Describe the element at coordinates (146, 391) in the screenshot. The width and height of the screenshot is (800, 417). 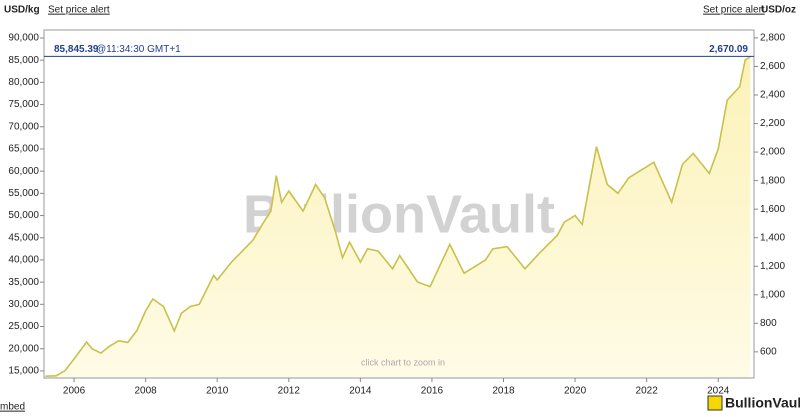
I see `x-tick-label: 2008` at that location.